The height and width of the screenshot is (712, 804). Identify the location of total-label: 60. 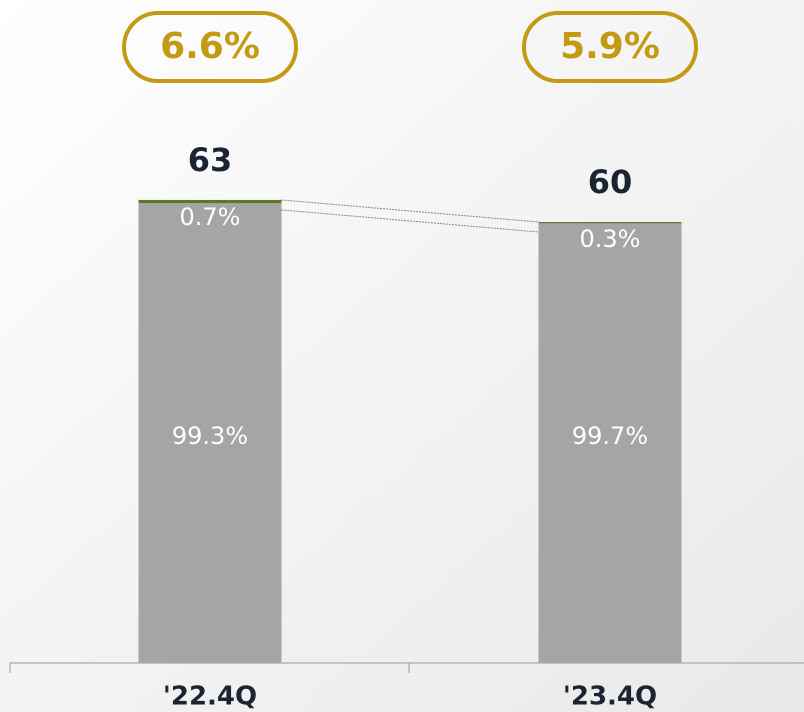
(610, 182).